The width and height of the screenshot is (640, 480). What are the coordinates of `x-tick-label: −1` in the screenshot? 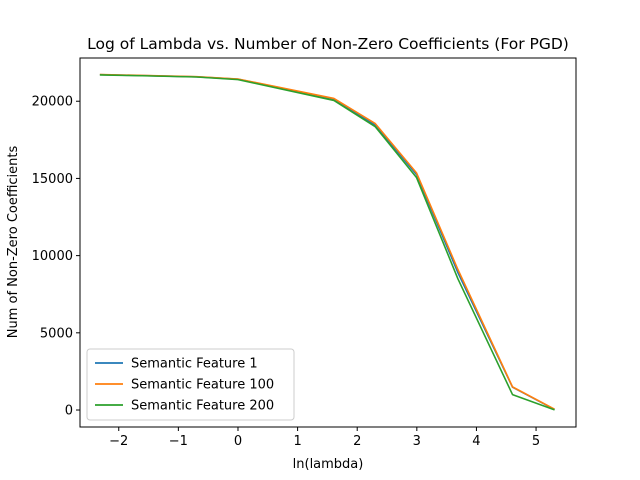 It's located at (178, 441).